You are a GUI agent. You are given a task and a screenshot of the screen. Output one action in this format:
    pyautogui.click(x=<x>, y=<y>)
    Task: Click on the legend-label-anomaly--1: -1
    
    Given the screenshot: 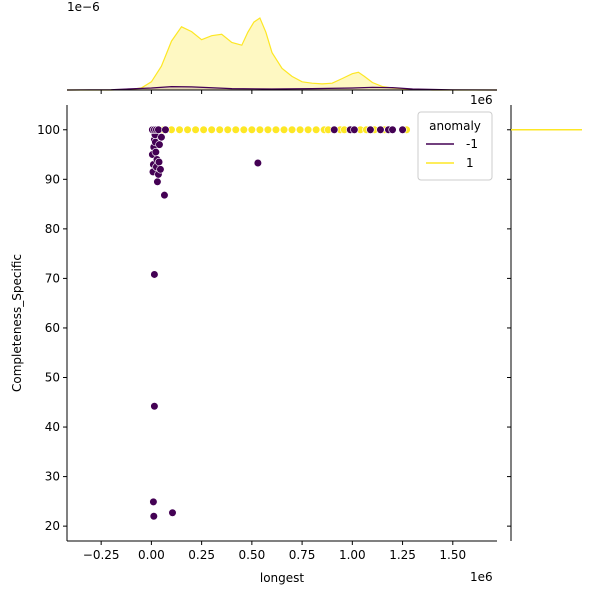 What is the action you would take?
    pyautogui.click(x=472, y=144)
    